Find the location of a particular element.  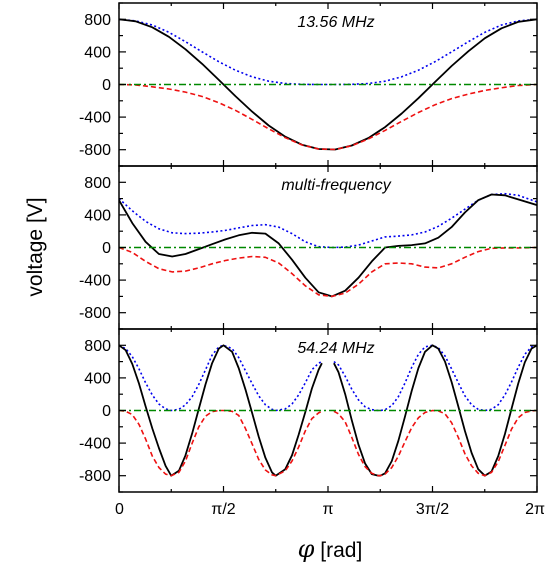

x-tick-label: 0 is located at coordinates (119, 509).